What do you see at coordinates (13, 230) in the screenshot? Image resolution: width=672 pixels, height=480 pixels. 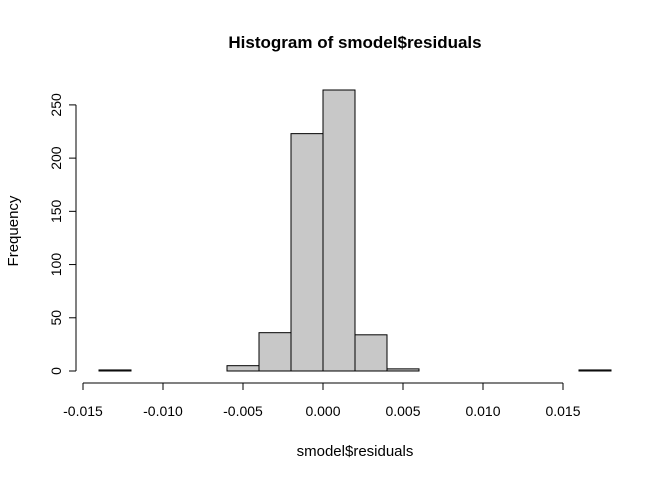 I see `y-axis-label: Frequency` at bounding box center [13, 230].